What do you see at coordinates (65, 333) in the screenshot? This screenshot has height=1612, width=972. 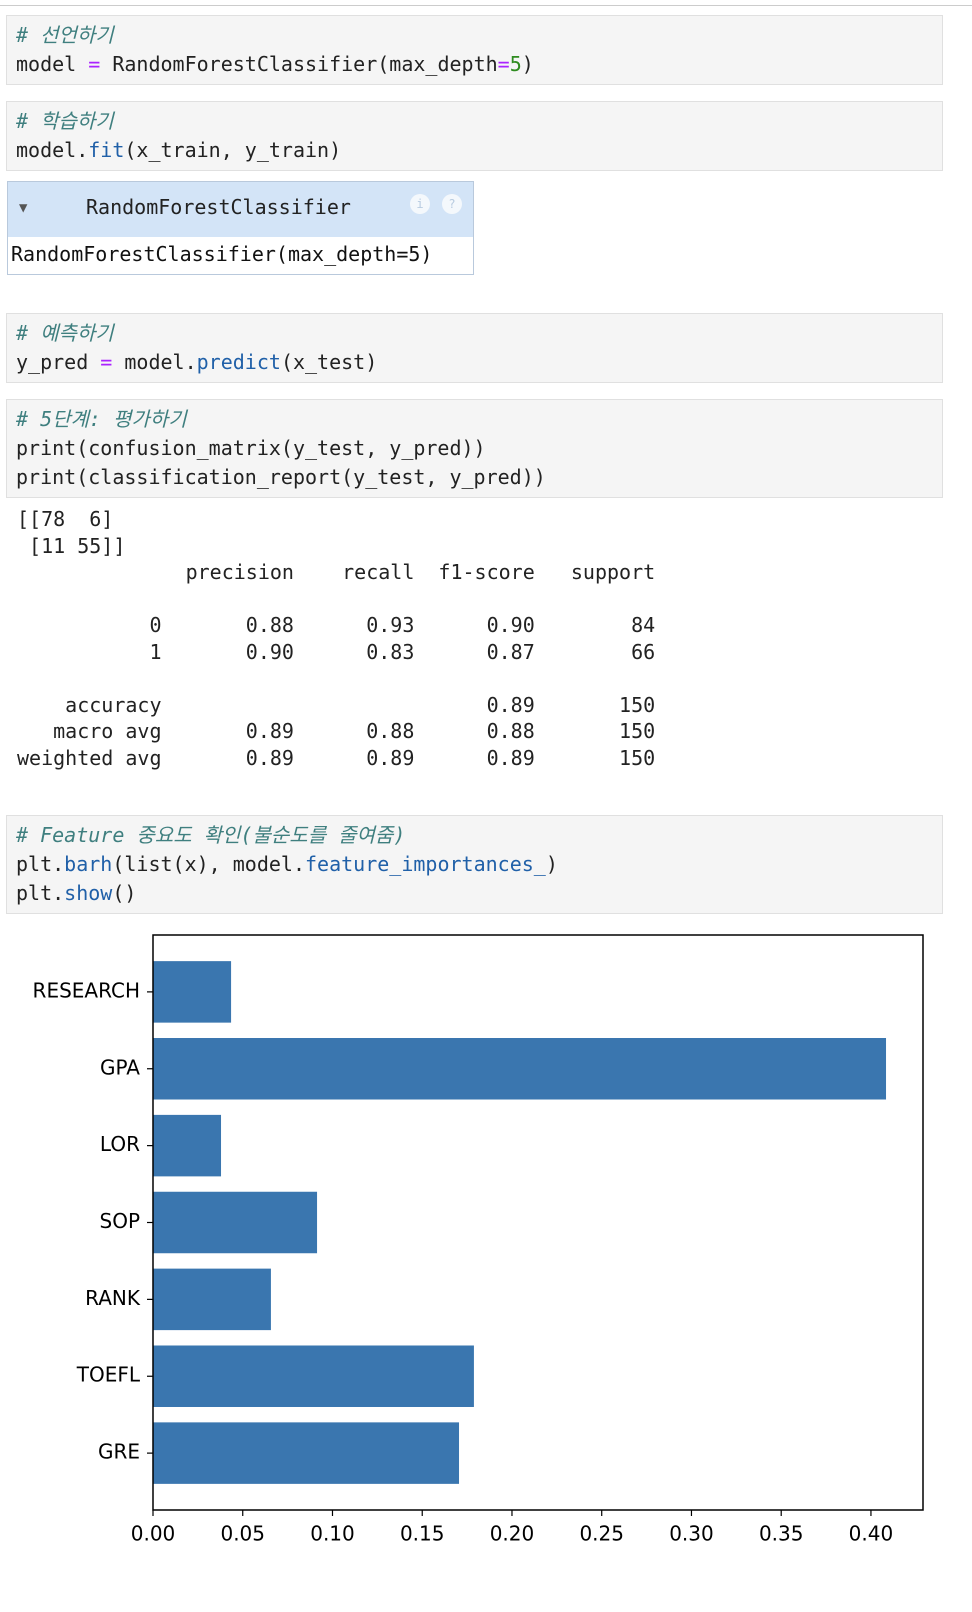 I see `code-line: # 예측하기` at bounding box center [65, 333].